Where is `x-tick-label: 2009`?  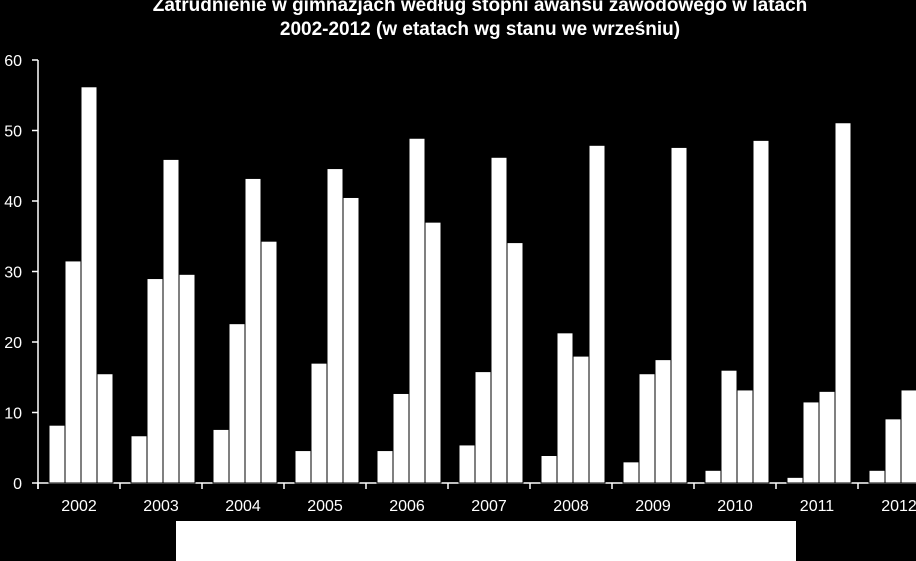 x-tick-label: 2009 is located at coordinates (653, 506).